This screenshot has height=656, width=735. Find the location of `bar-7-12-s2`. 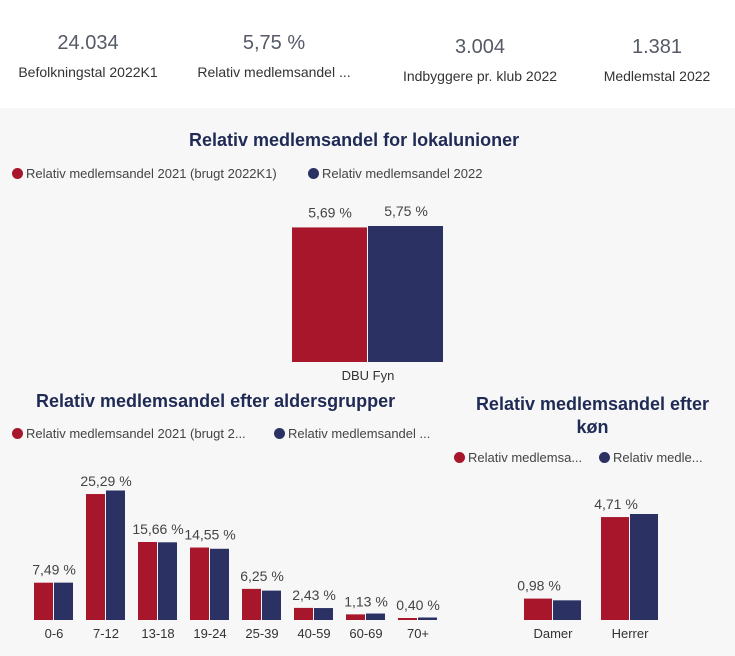

bar-7-12-s2 is located at coordinates (115, 555).